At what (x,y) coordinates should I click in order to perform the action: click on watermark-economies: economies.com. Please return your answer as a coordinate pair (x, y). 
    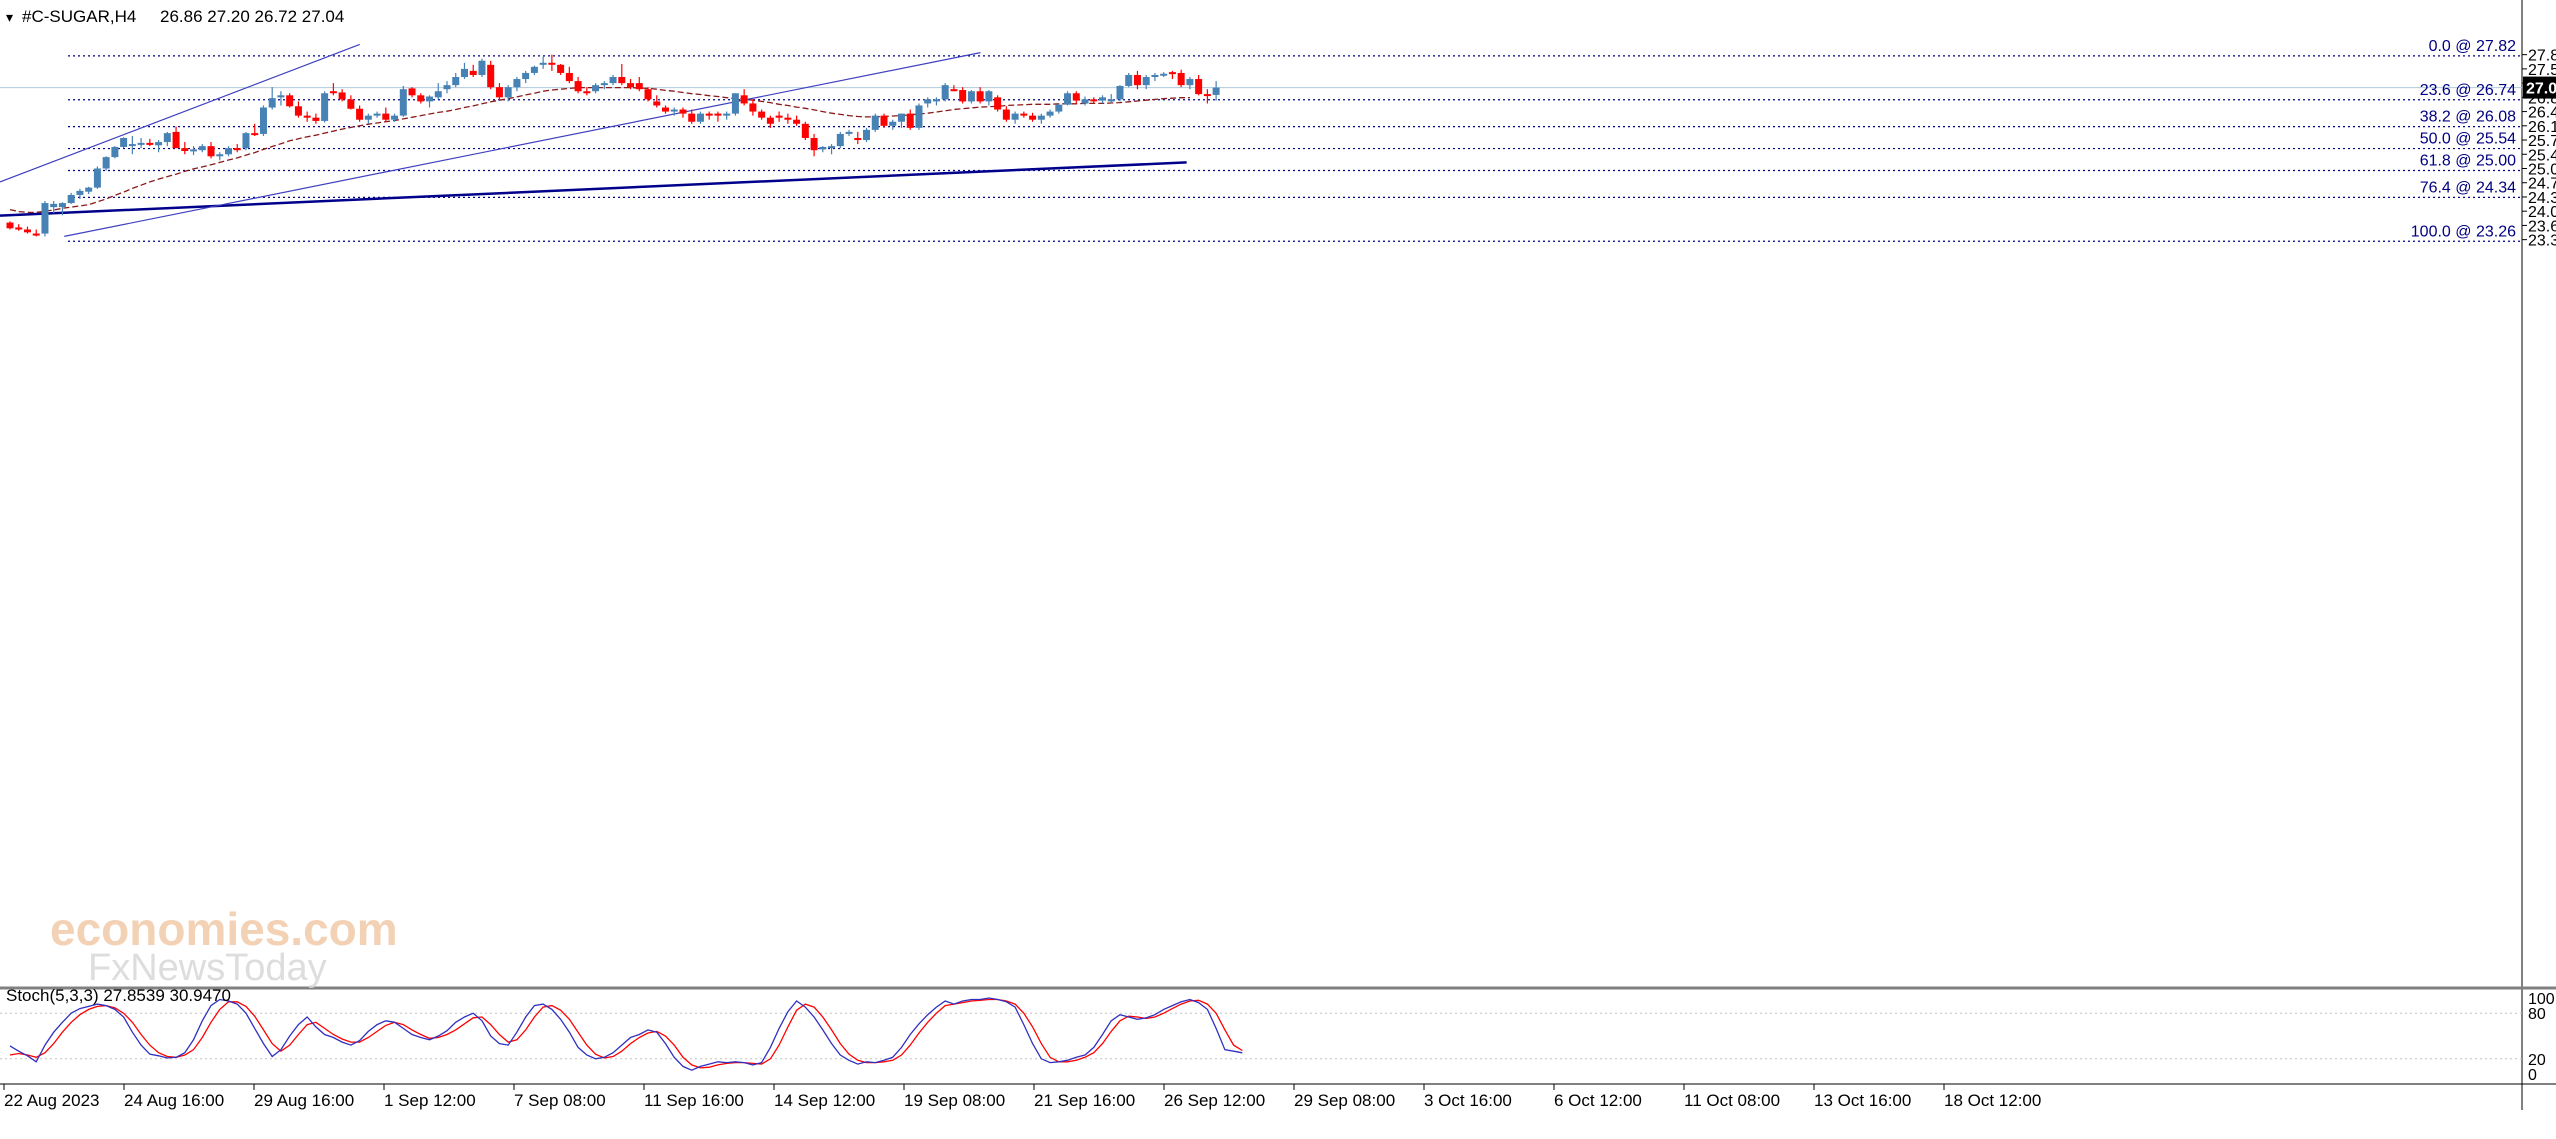
    Looking at the image, I should click on (224, 929).